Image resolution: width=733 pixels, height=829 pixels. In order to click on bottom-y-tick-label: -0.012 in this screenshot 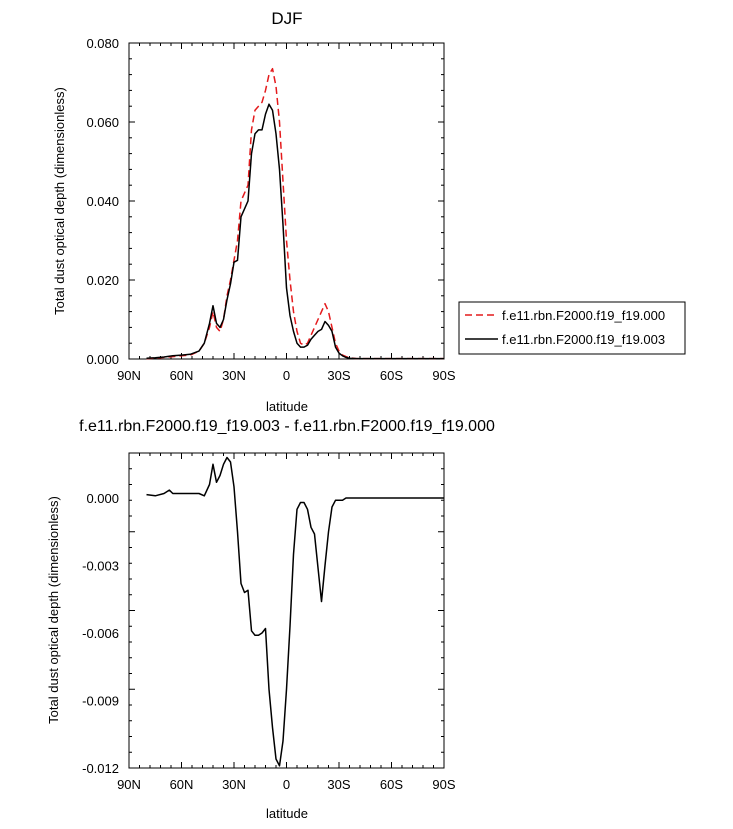, I will do `click(100, 768)`.